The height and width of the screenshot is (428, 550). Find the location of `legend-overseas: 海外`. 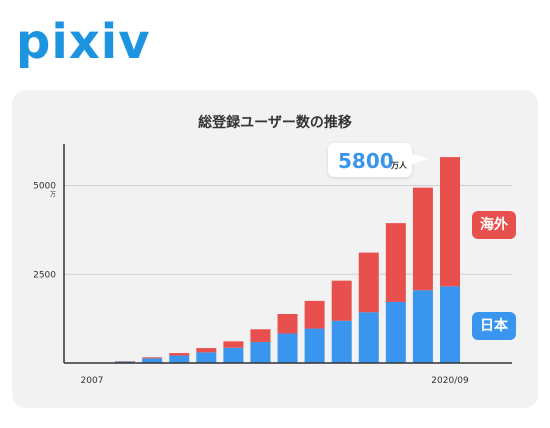

legend-overseas: 海外 is located at coordinates (494, 225).